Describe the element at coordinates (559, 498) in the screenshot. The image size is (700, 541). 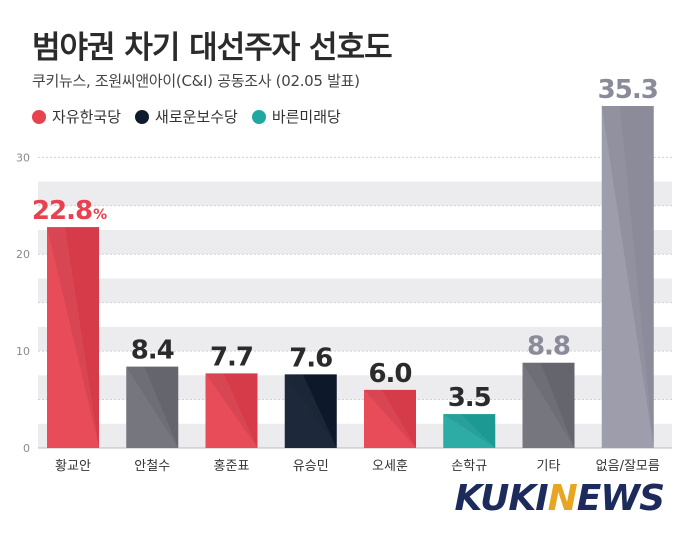
I see `kukinews-logo: KUKINEWS` at that location.